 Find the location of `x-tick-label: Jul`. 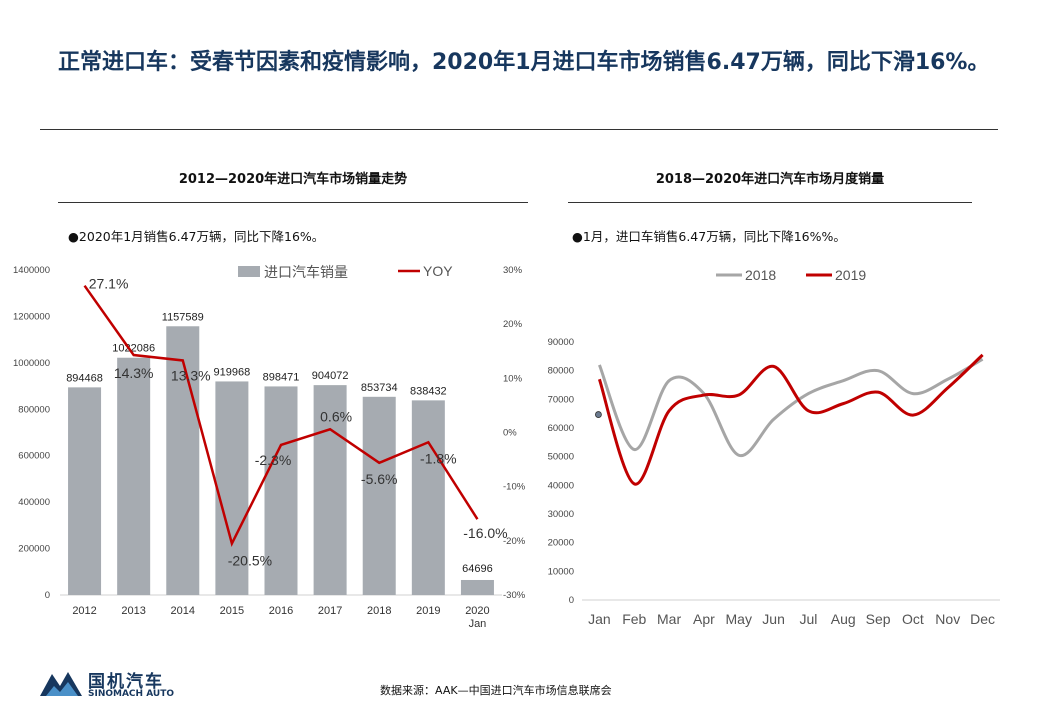

x-tick-label: Jul is located at coordinates (808, 619).